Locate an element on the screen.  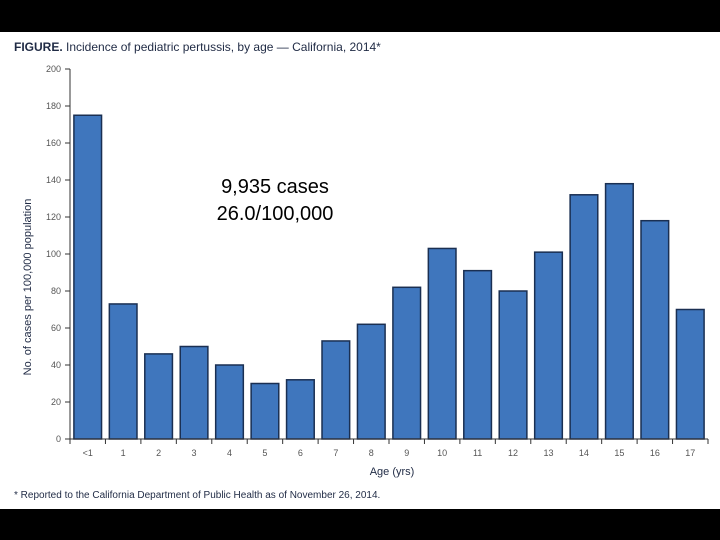
x-tick-label: 17 is located at coordinates (690, 453).